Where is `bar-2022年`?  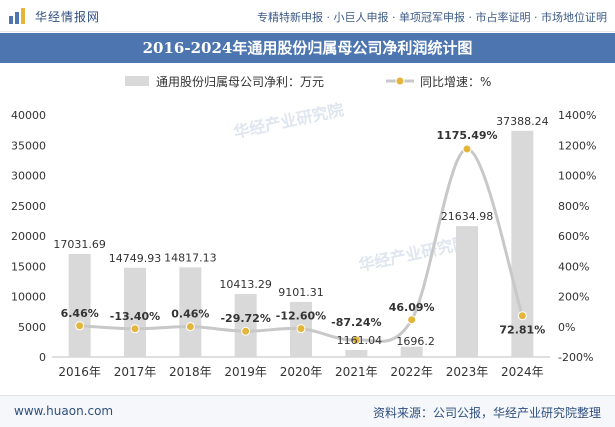 bar-2022年 is located at coordinates (411, 351).